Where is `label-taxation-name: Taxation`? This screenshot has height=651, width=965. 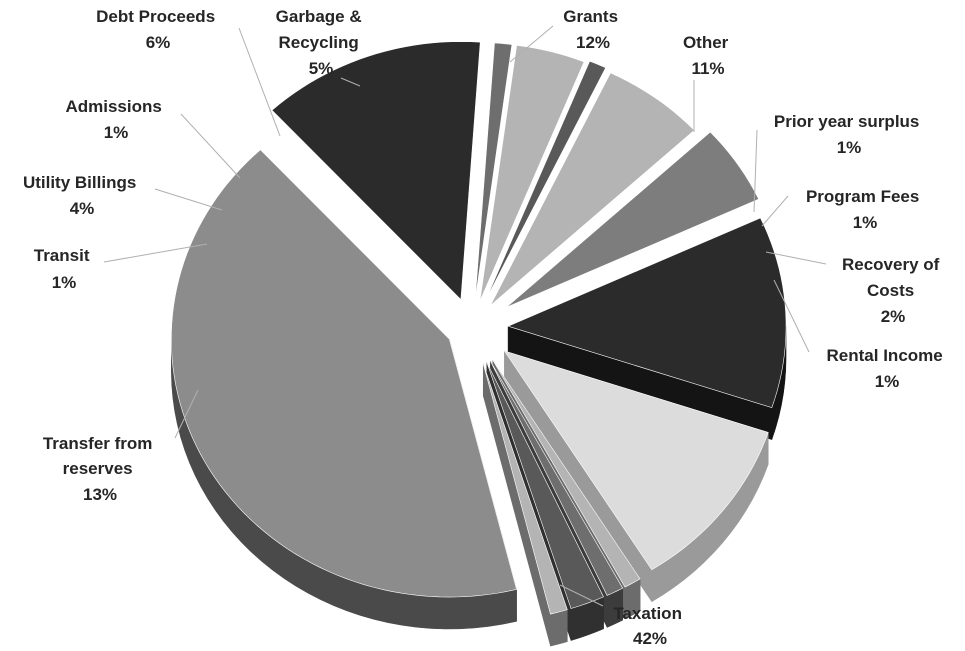 label-taxation-name: Taxation is located at coordinates (647, 613).